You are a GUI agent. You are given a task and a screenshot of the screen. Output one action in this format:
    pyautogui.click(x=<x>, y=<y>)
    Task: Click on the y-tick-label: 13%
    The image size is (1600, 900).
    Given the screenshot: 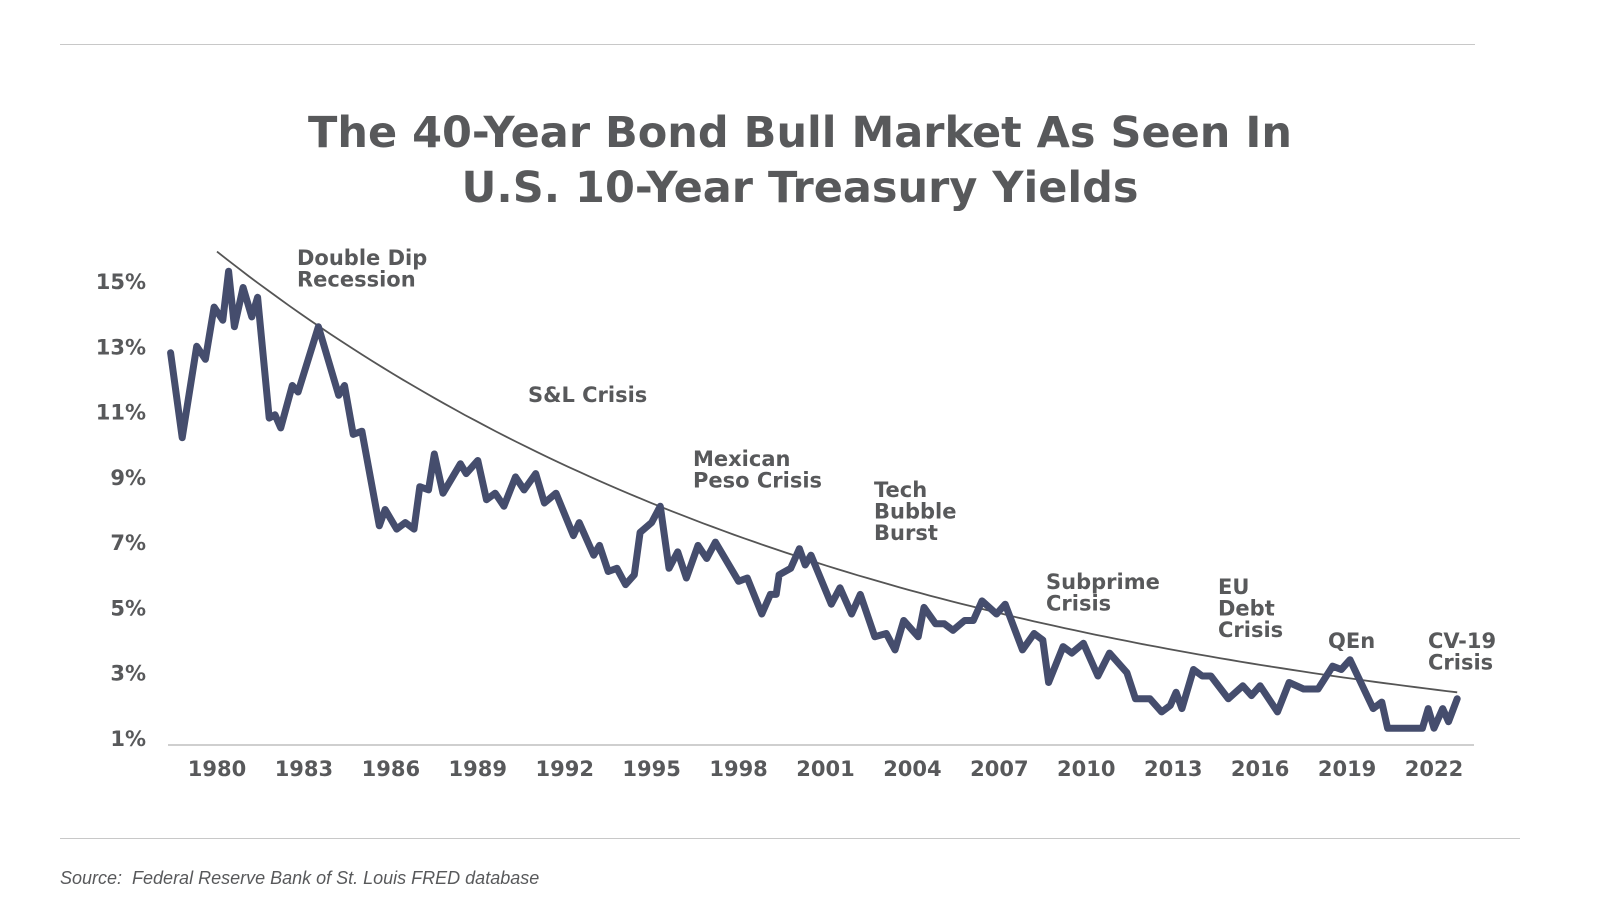 What is the action you would take?
    pyautogui.click(x=121, y=347)
    